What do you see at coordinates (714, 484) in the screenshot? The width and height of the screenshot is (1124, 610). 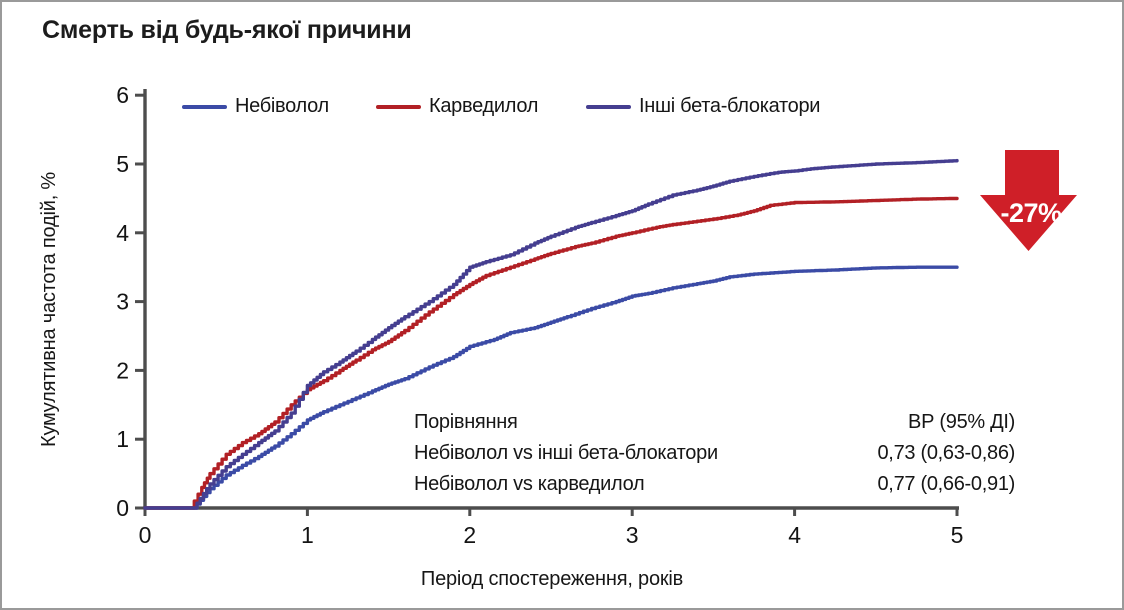 I see `hazard-ratio-row-carvedilol: Небіволол vs карведилол 0,77 (0,66-0,91)` at bounding box center [714, 484].